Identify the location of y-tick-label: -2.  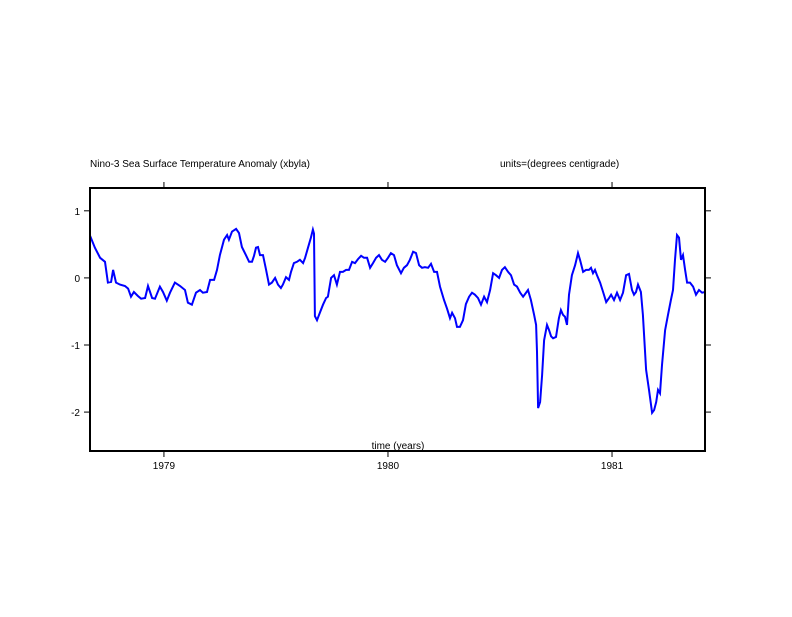
(75, 413).